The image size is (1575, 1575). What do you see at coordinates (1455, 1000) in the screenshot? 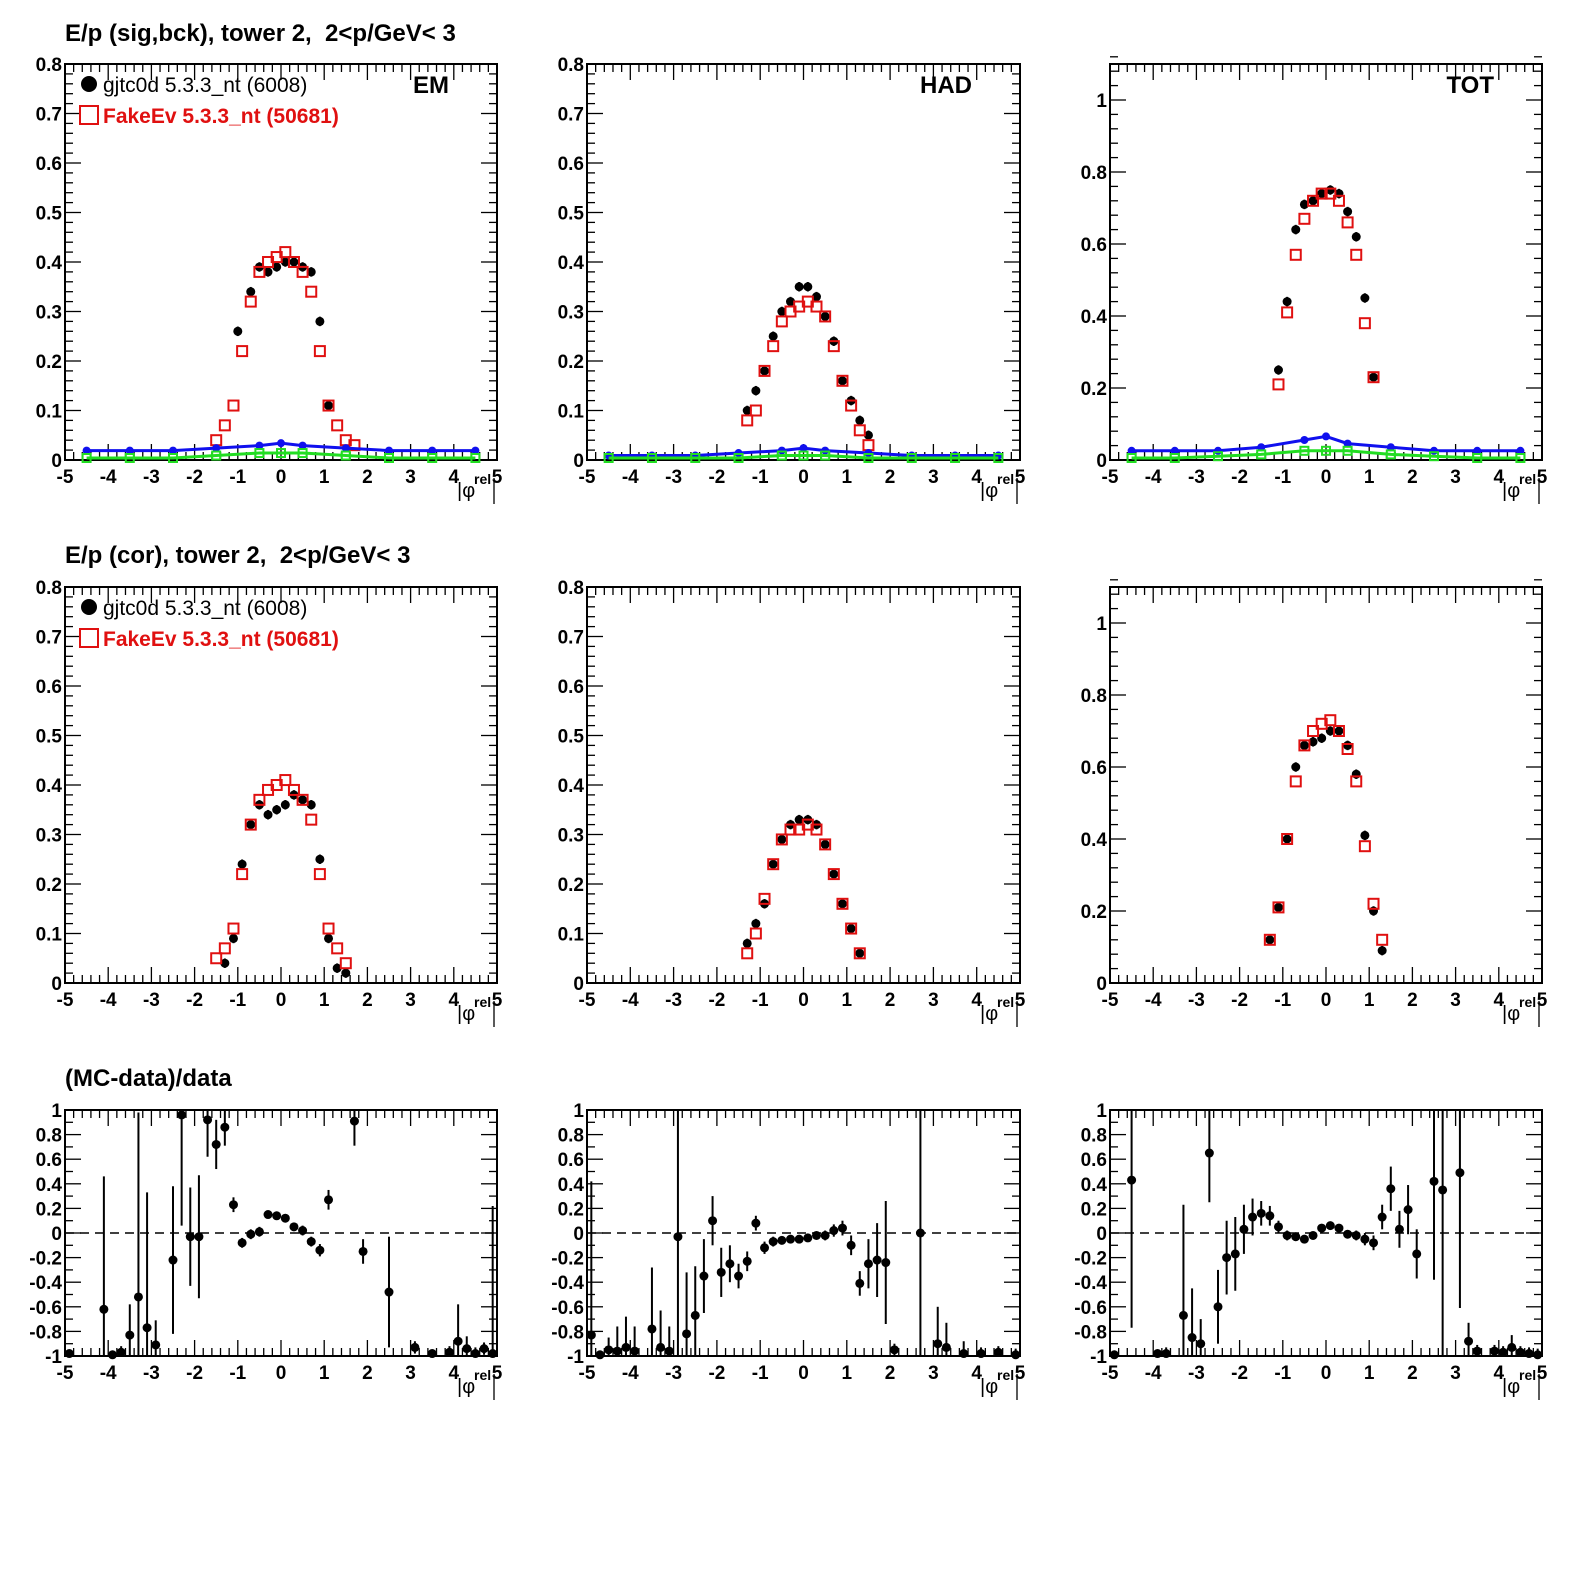
I see `x-tick-label: 3` at bounding box center [1455, 1000].